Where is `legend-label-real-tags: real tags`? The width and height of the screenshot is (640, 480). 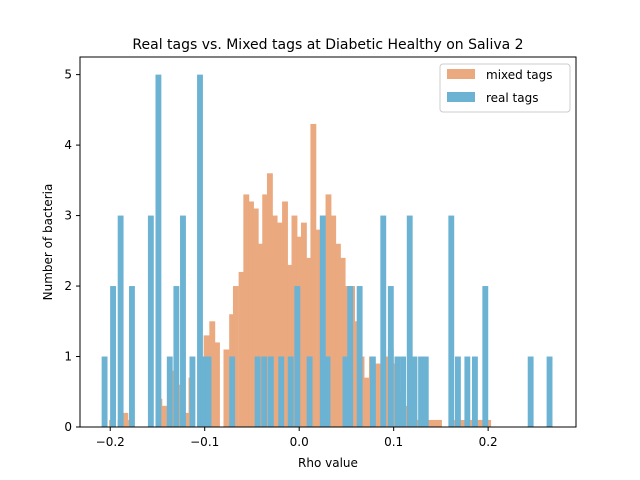 legend-label-real-tags: real tags is located at coordinates (512, 98).